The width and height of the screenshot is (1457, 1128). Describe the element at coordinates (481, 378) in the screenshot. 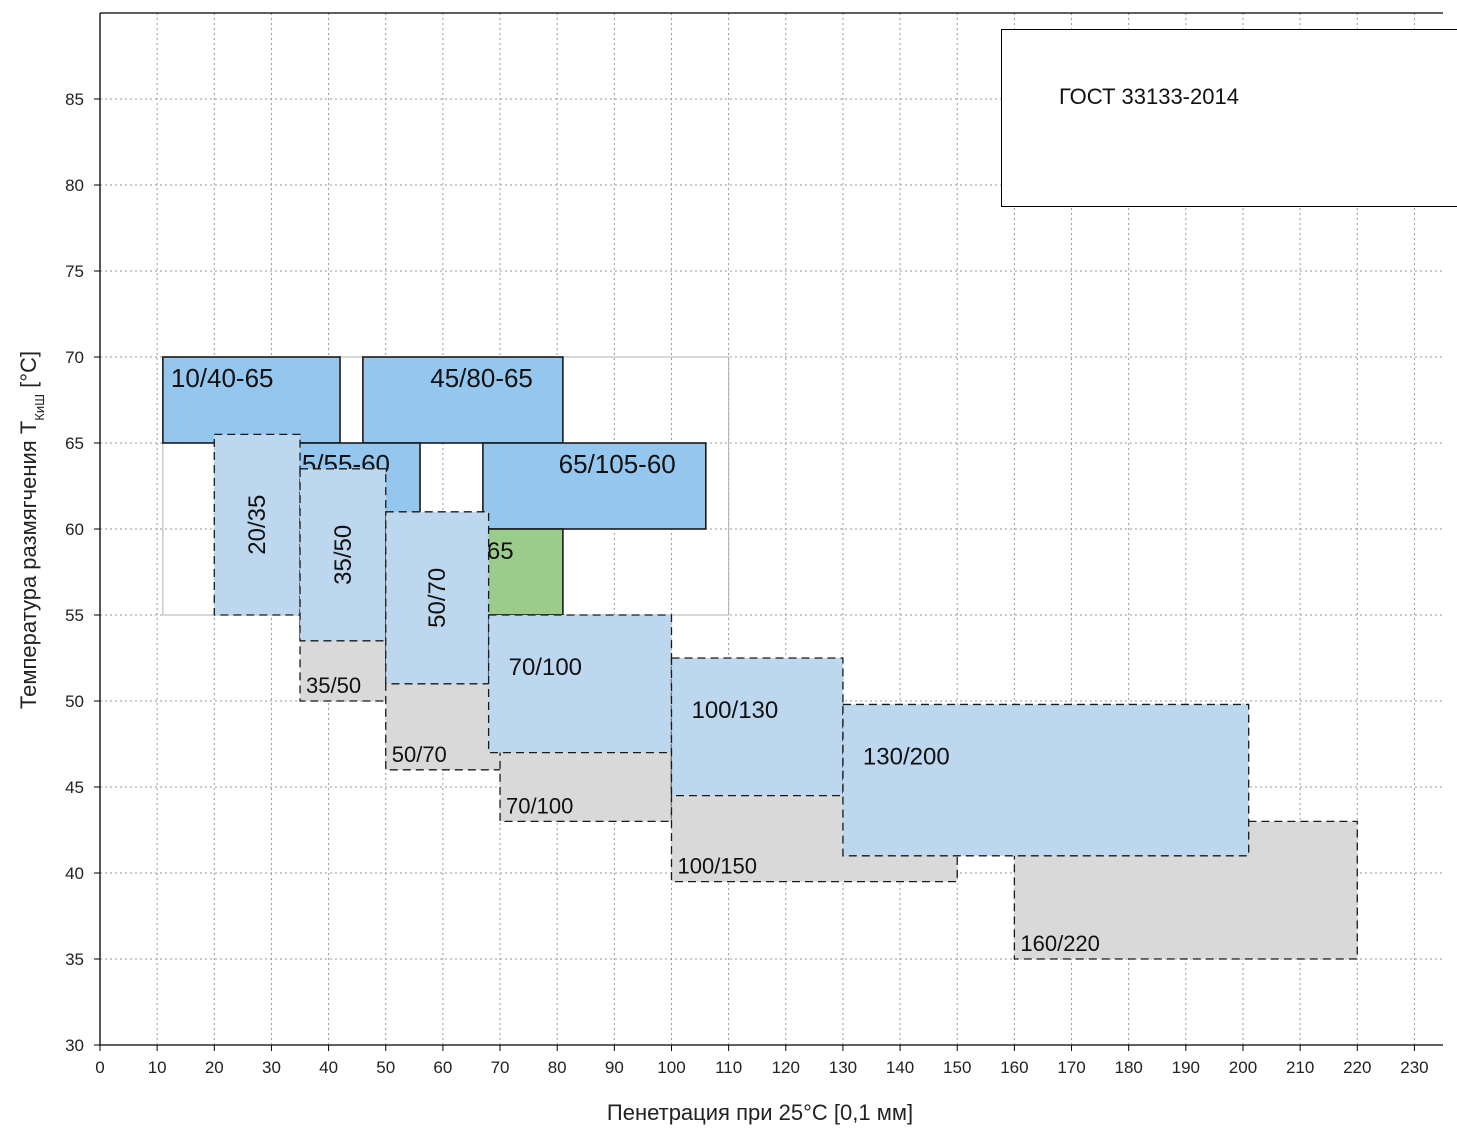

I see `range-label: 45/80-65` at that location.